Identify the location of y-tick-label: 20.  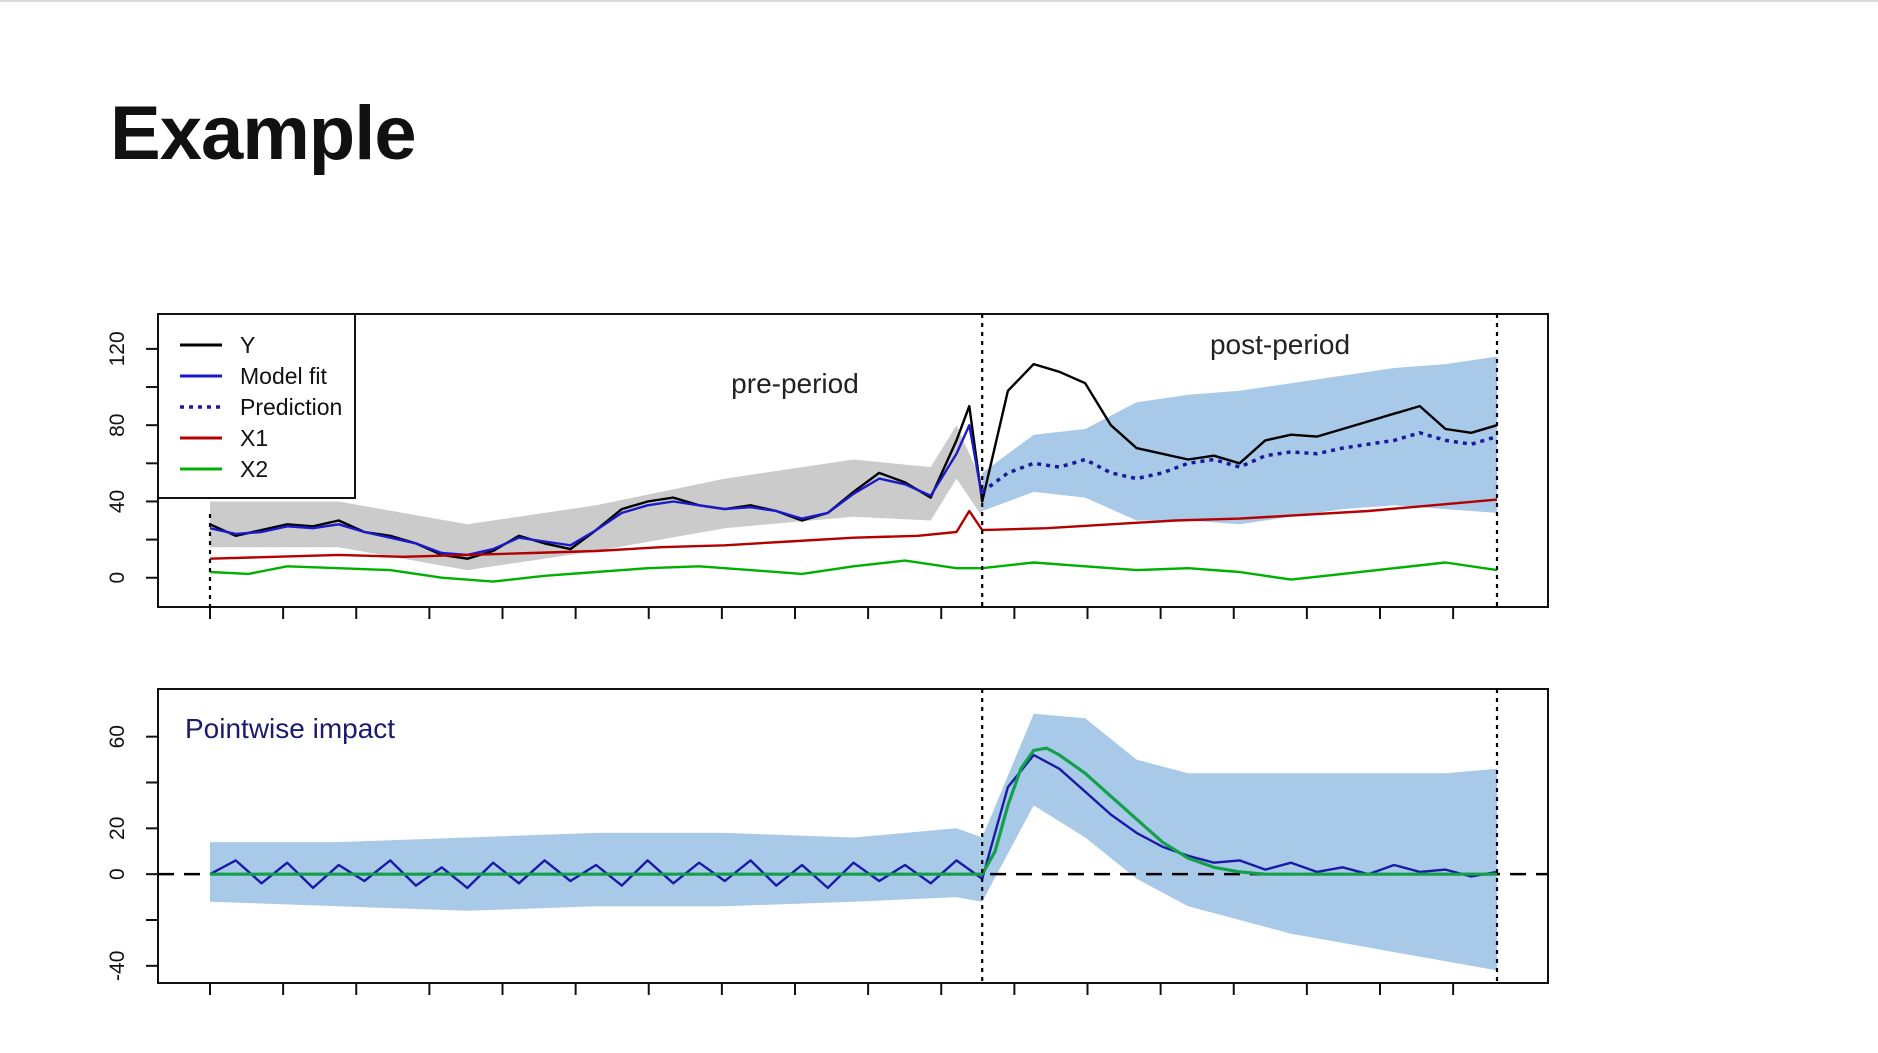
(117, 828).